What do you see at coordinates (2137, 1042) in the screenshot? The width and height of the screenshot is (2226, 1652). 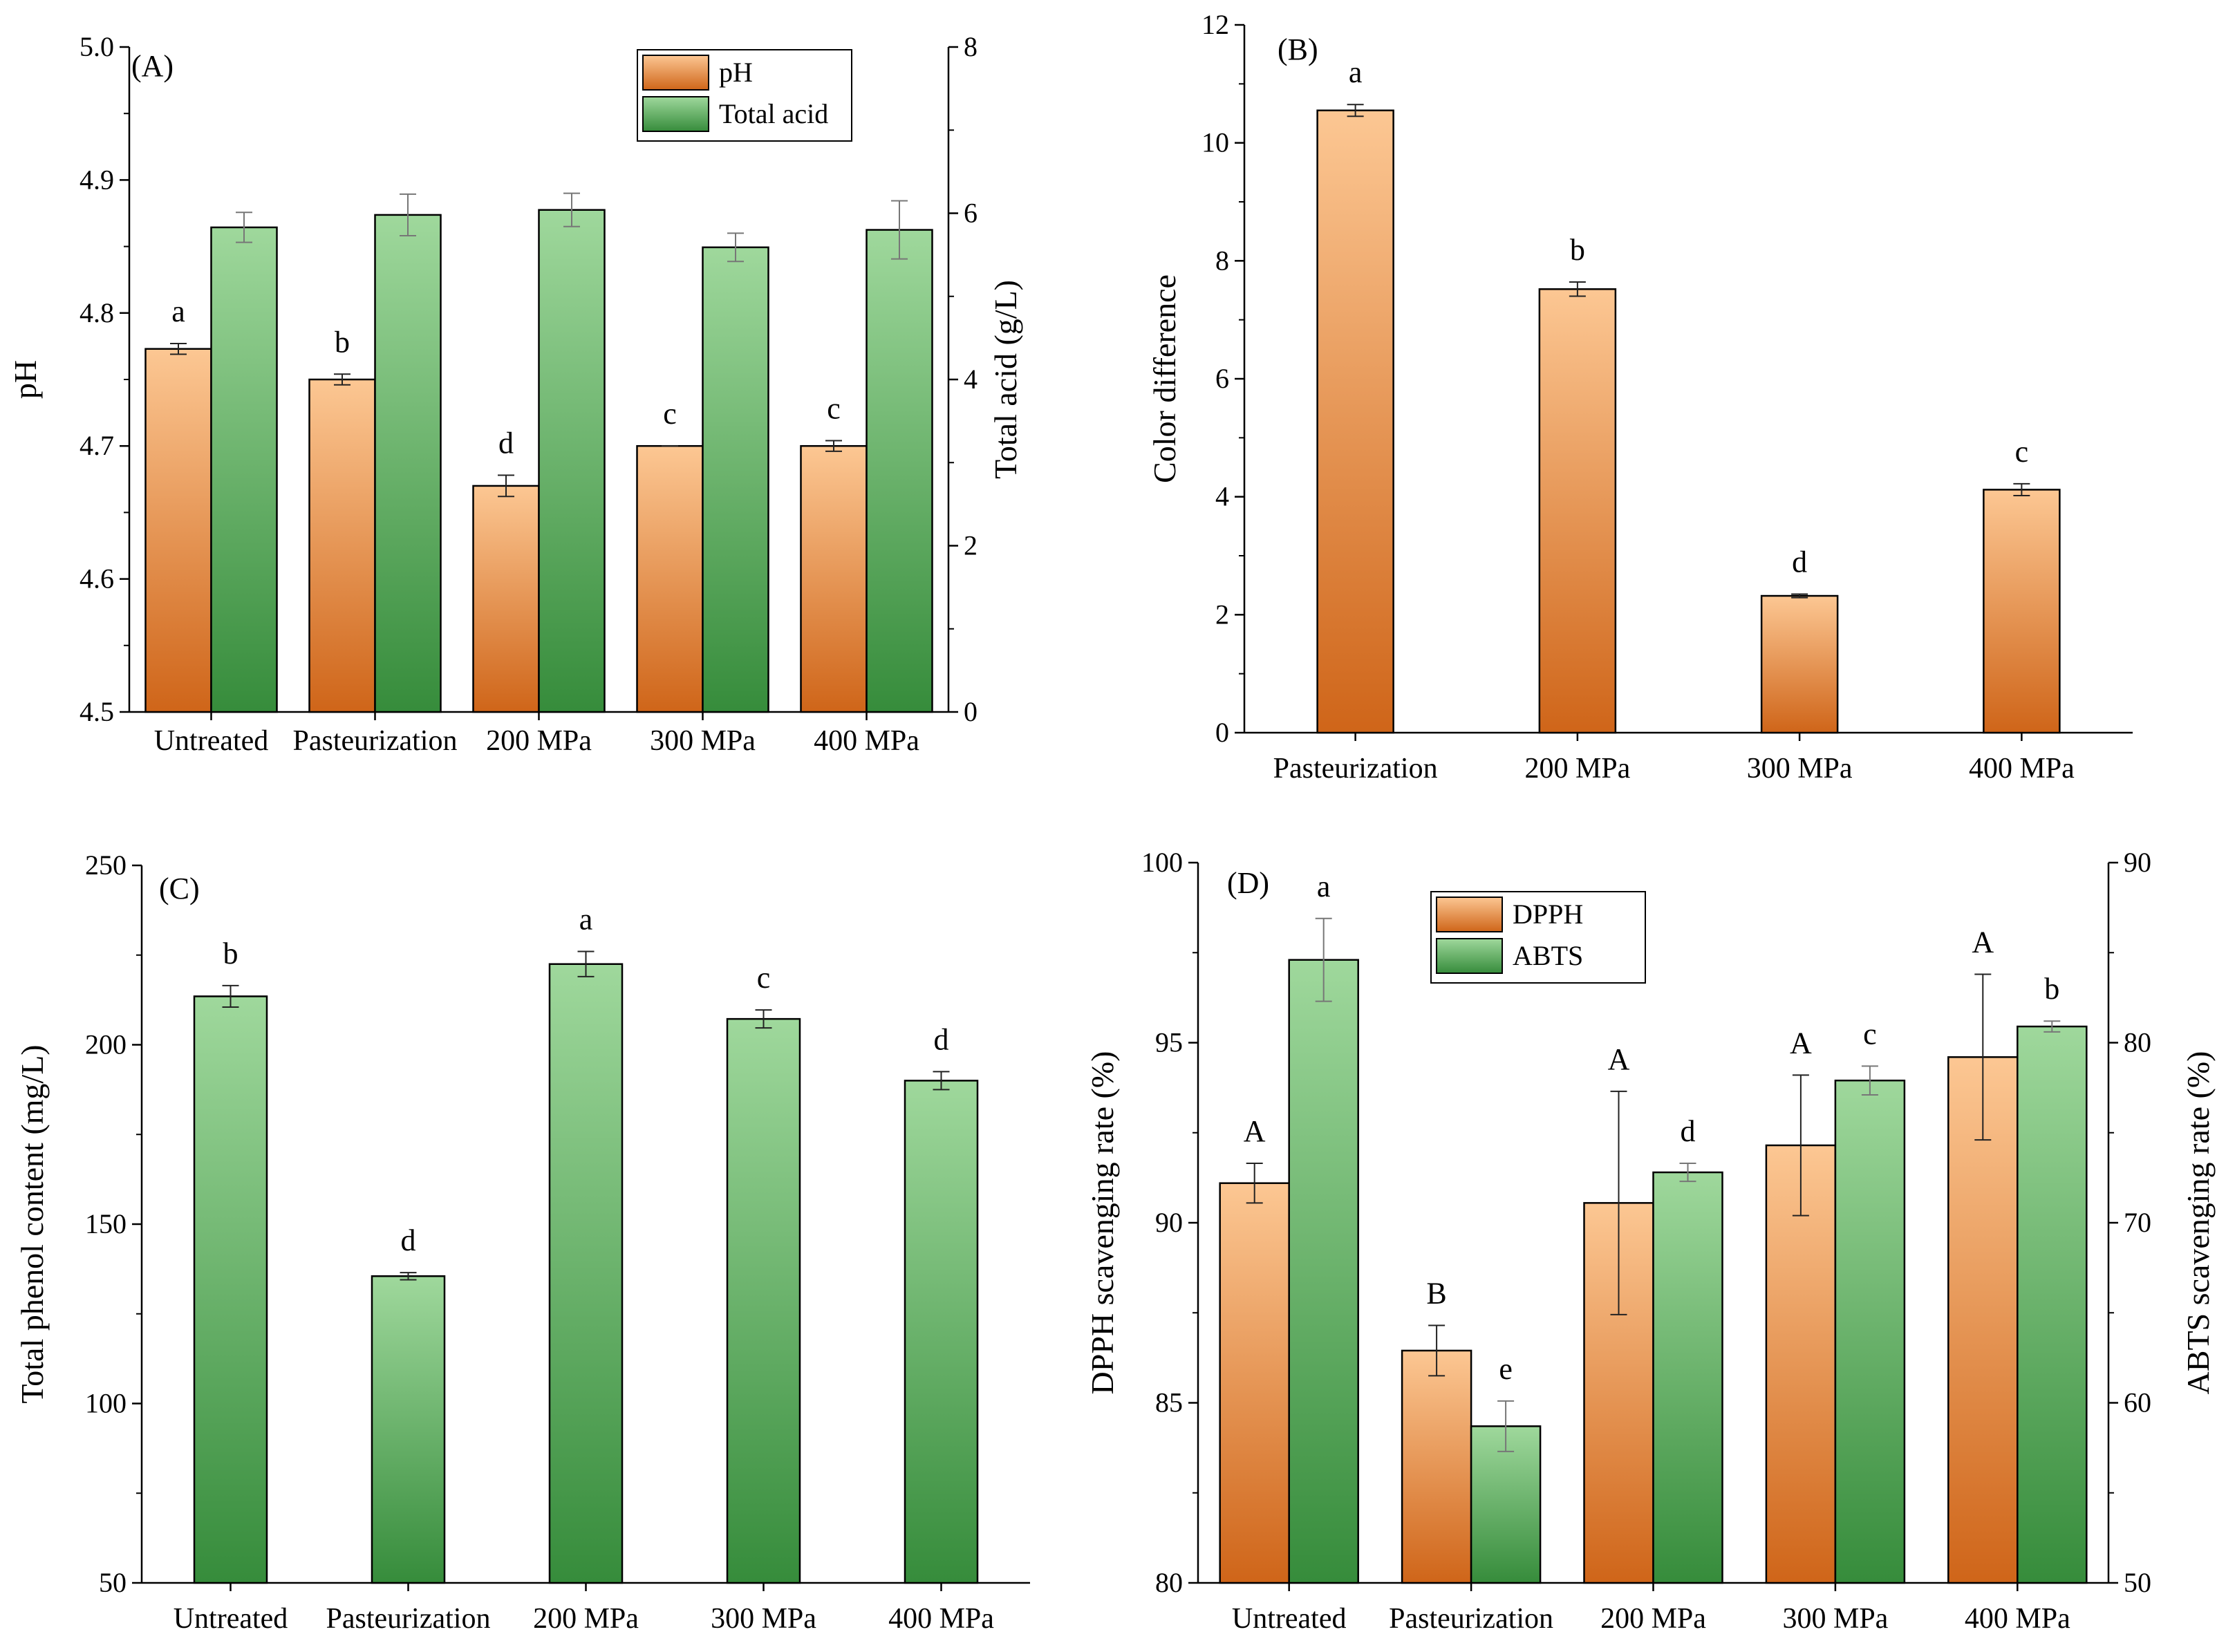 I see `y-right-tick-label: 80` at bounding box center [2137, 1042].